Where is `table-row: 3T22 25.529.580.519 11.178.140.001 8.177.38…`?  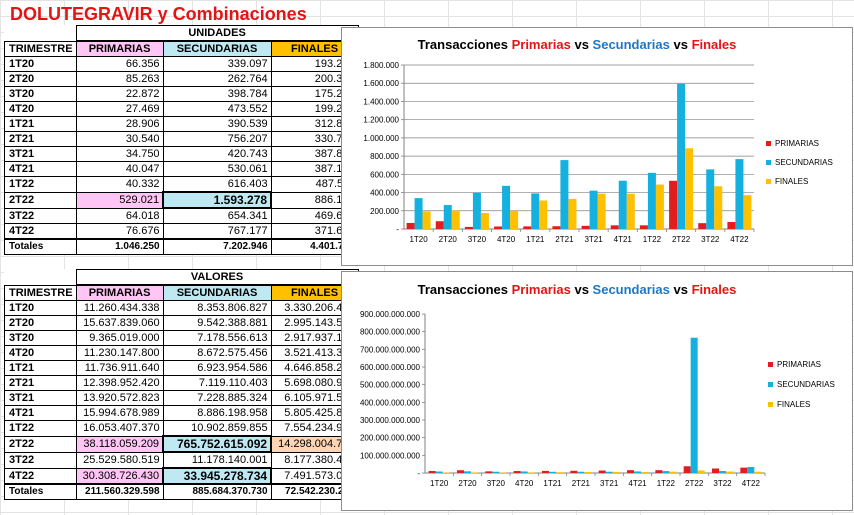 table-row: 3T22 25.529.580.519 11.178.140.001 8.177.38… is located at coordinates (181, 460).